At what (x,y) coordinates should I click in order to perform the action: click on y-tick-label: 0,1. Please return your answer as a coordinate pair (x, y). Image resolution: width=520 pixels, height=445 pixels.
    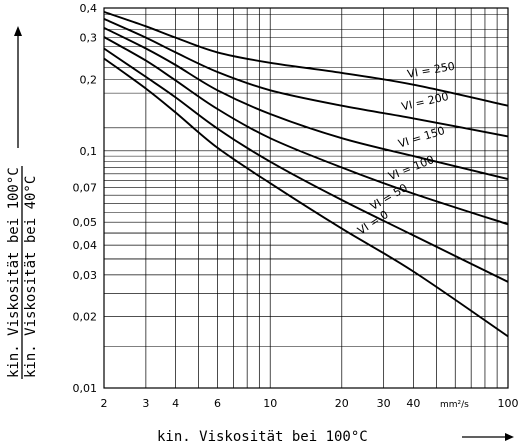
    Looking at the image, I should click on (89, 151).